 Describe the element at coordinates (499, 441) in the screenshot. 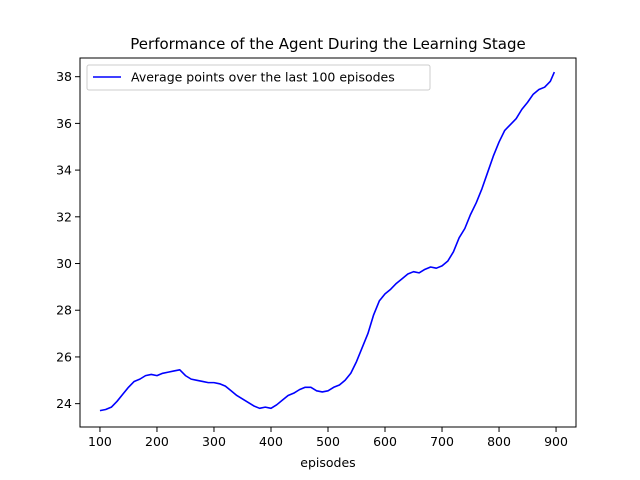

I see `x-tick-label: 800` at that location.